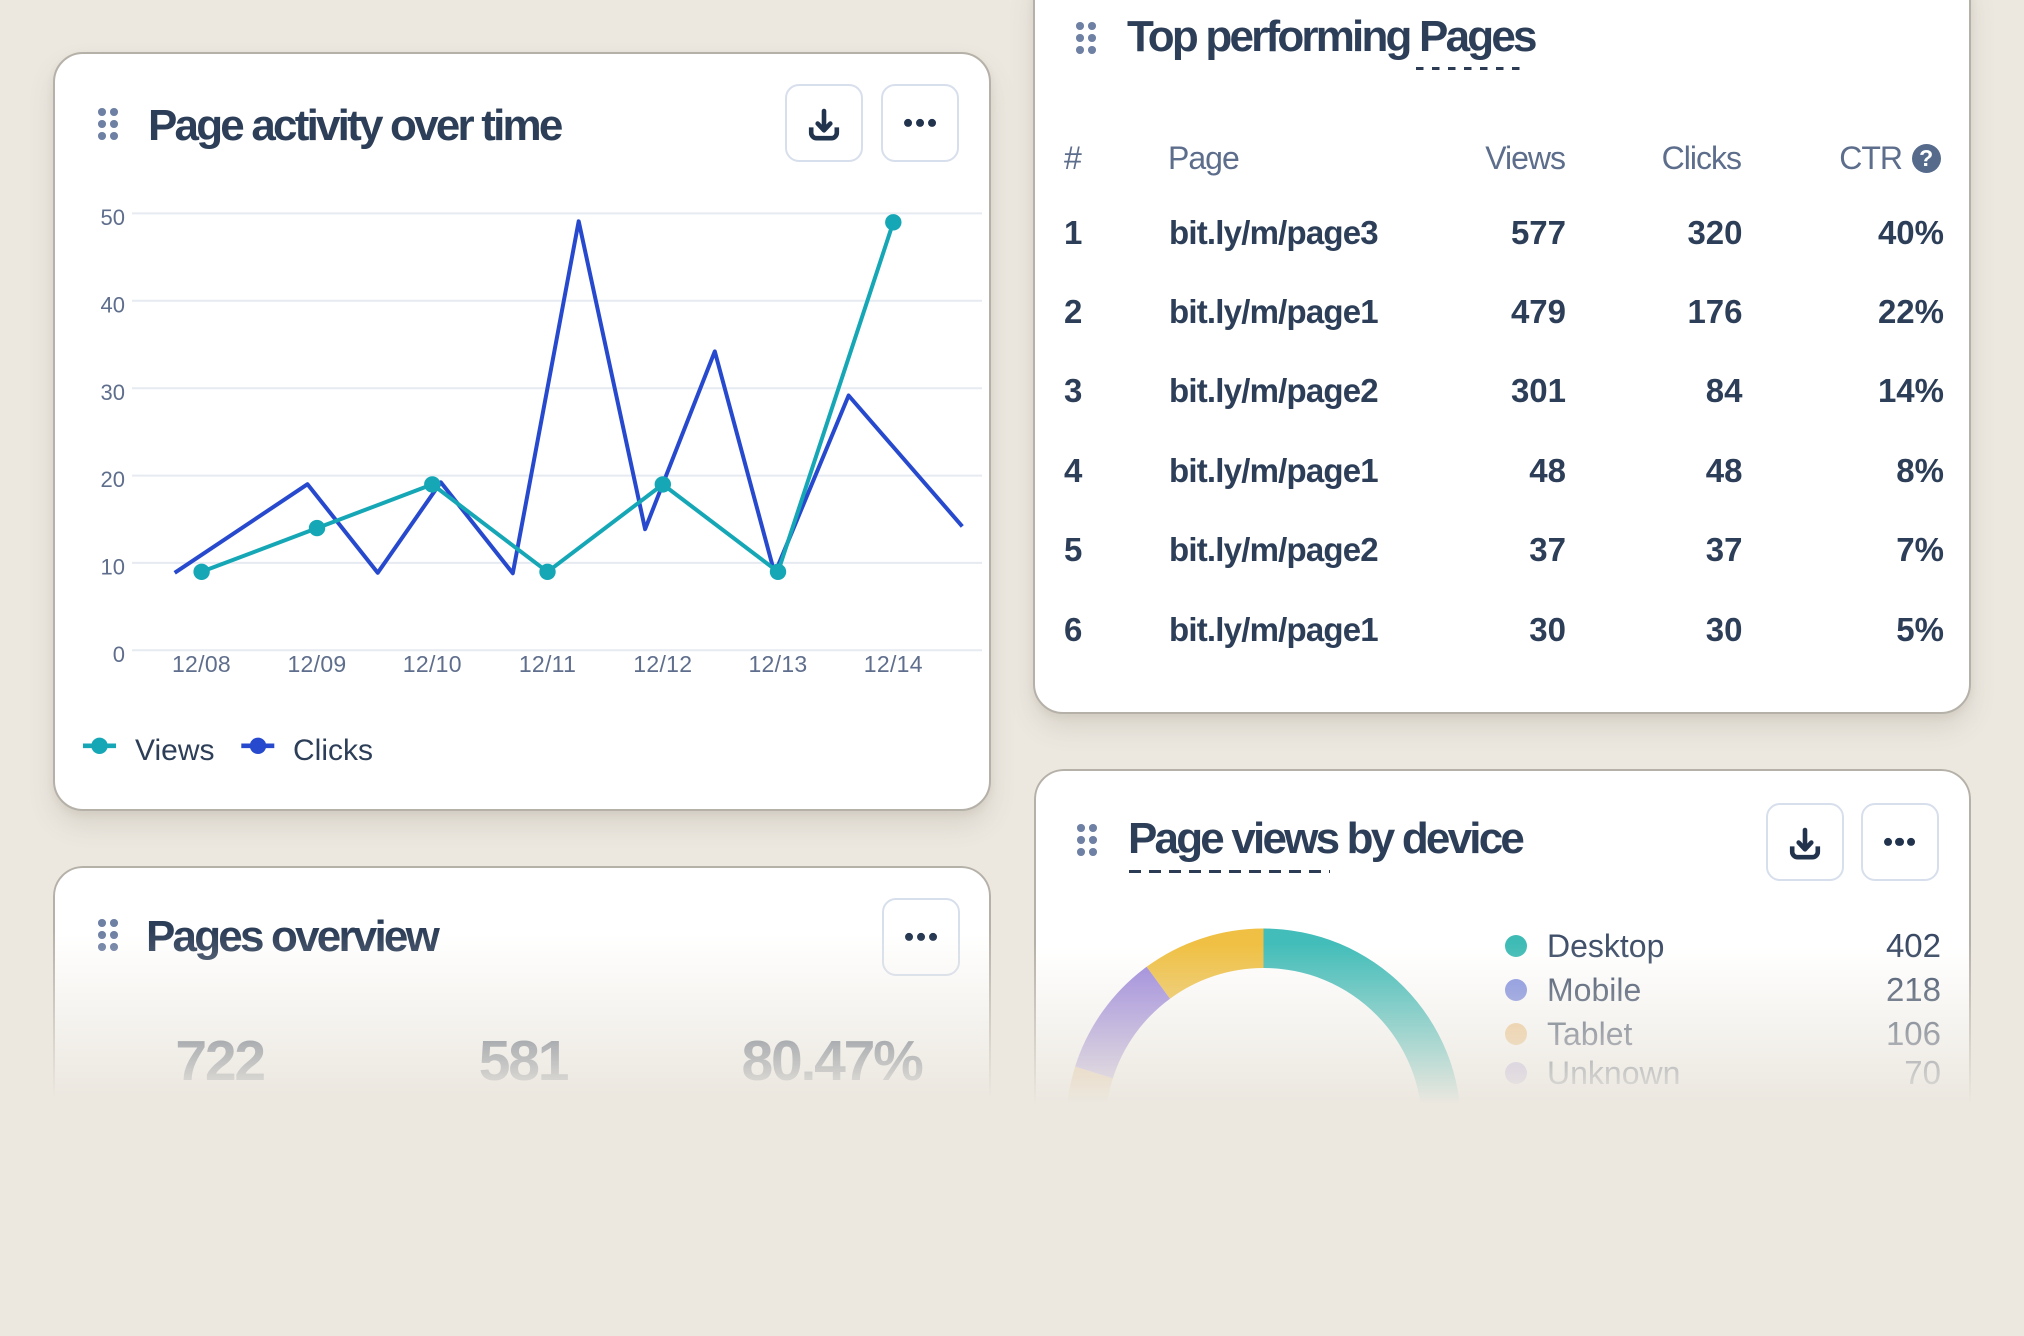 The image size is (2024, 1336). I want to click on svg-text: 12/14, so click(893, 664).